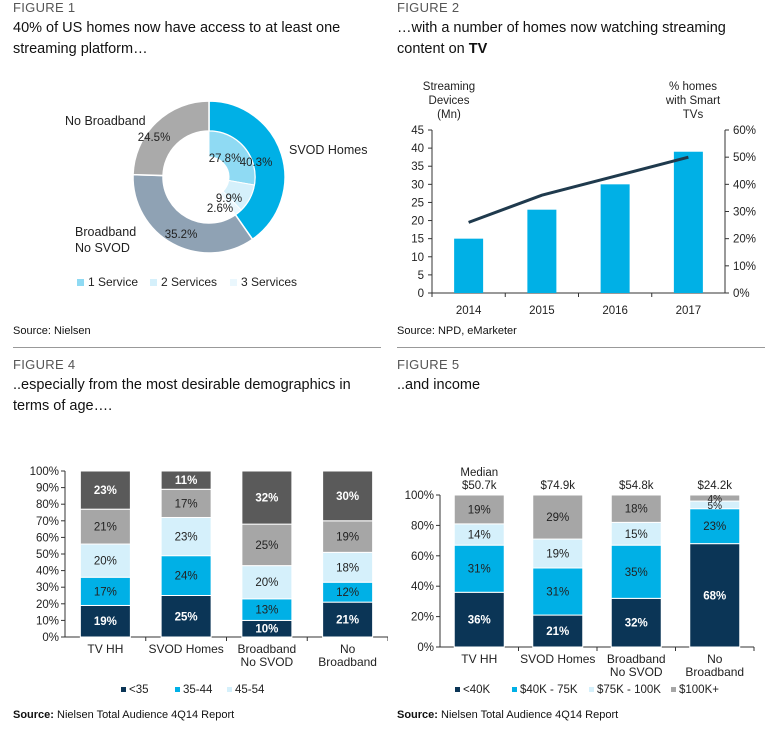  What do you see at coordinates (144, 715) in the screenshot?
I see `figure4-source-text: Nielsen Total Audience 4Q14 Report` at bounding box center [144, 715].